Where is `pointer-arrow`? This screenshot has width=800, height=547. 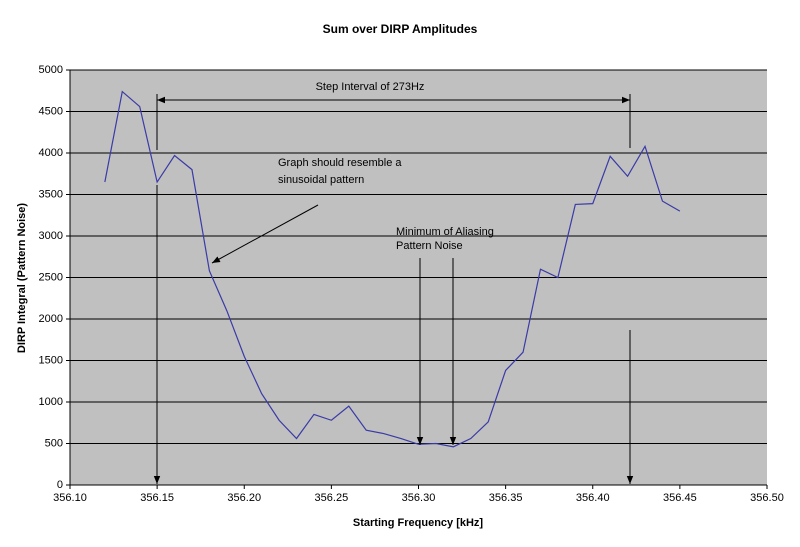
pointer-arrow is located at coordinates (265, 234).